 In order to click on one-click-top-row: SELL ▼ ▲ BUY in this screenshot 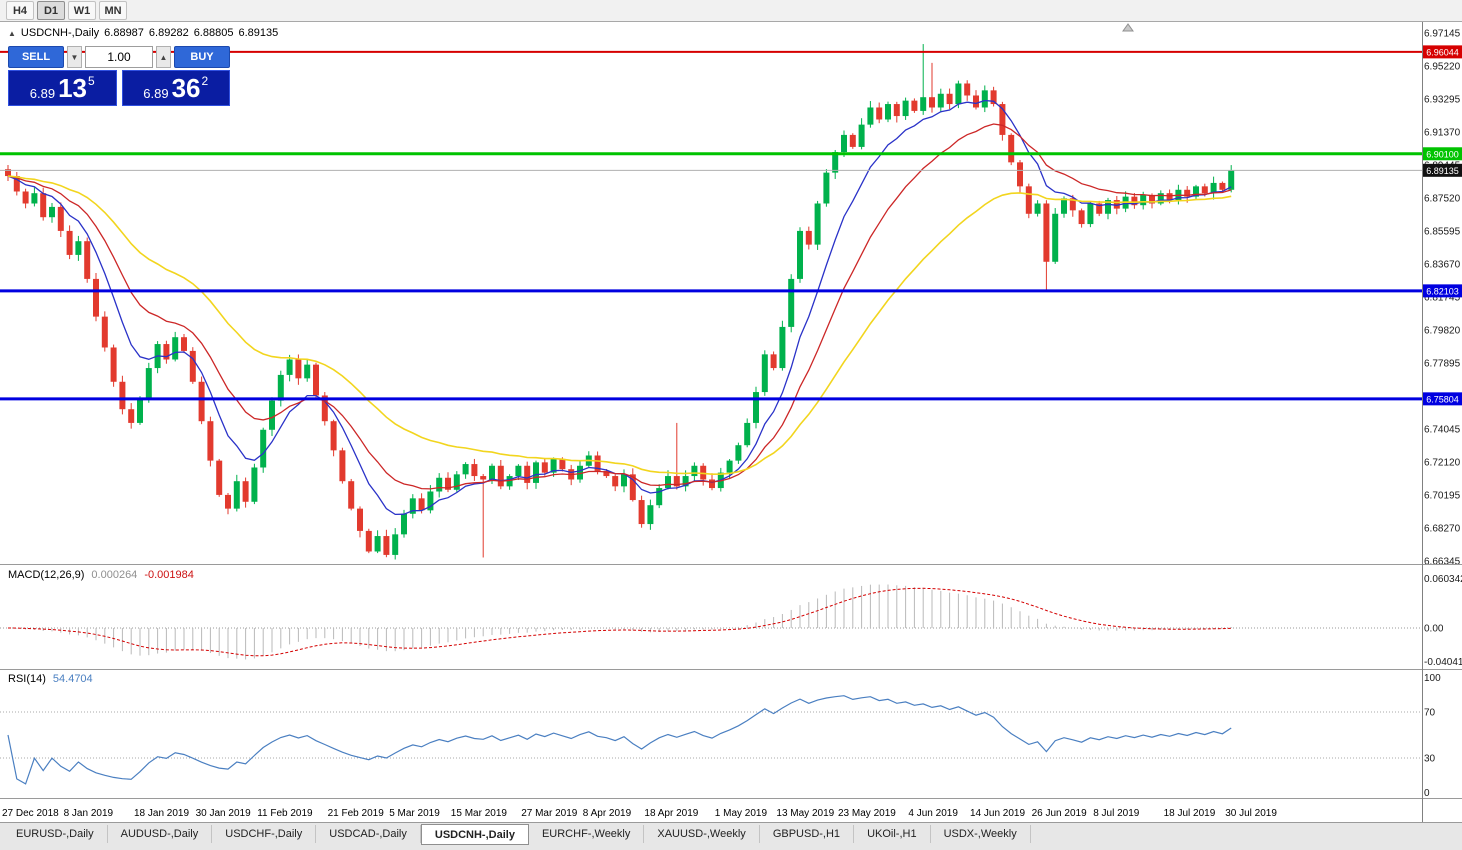, I will do `click(119, 57)`.